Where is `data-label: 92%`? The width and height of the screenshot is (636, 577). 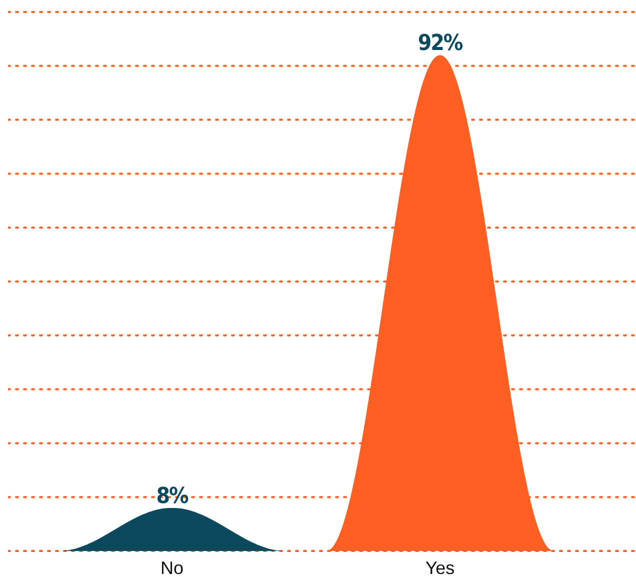 data-label: 92% is located at coordinates (441, 43).